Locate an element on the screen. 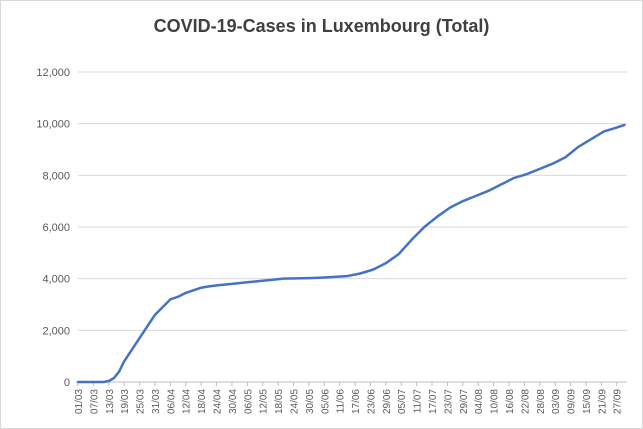 Image resolution: width=643 pixels, height=429 pixels. x-tick-label: 31/03 is located at coordinates (156, 401).